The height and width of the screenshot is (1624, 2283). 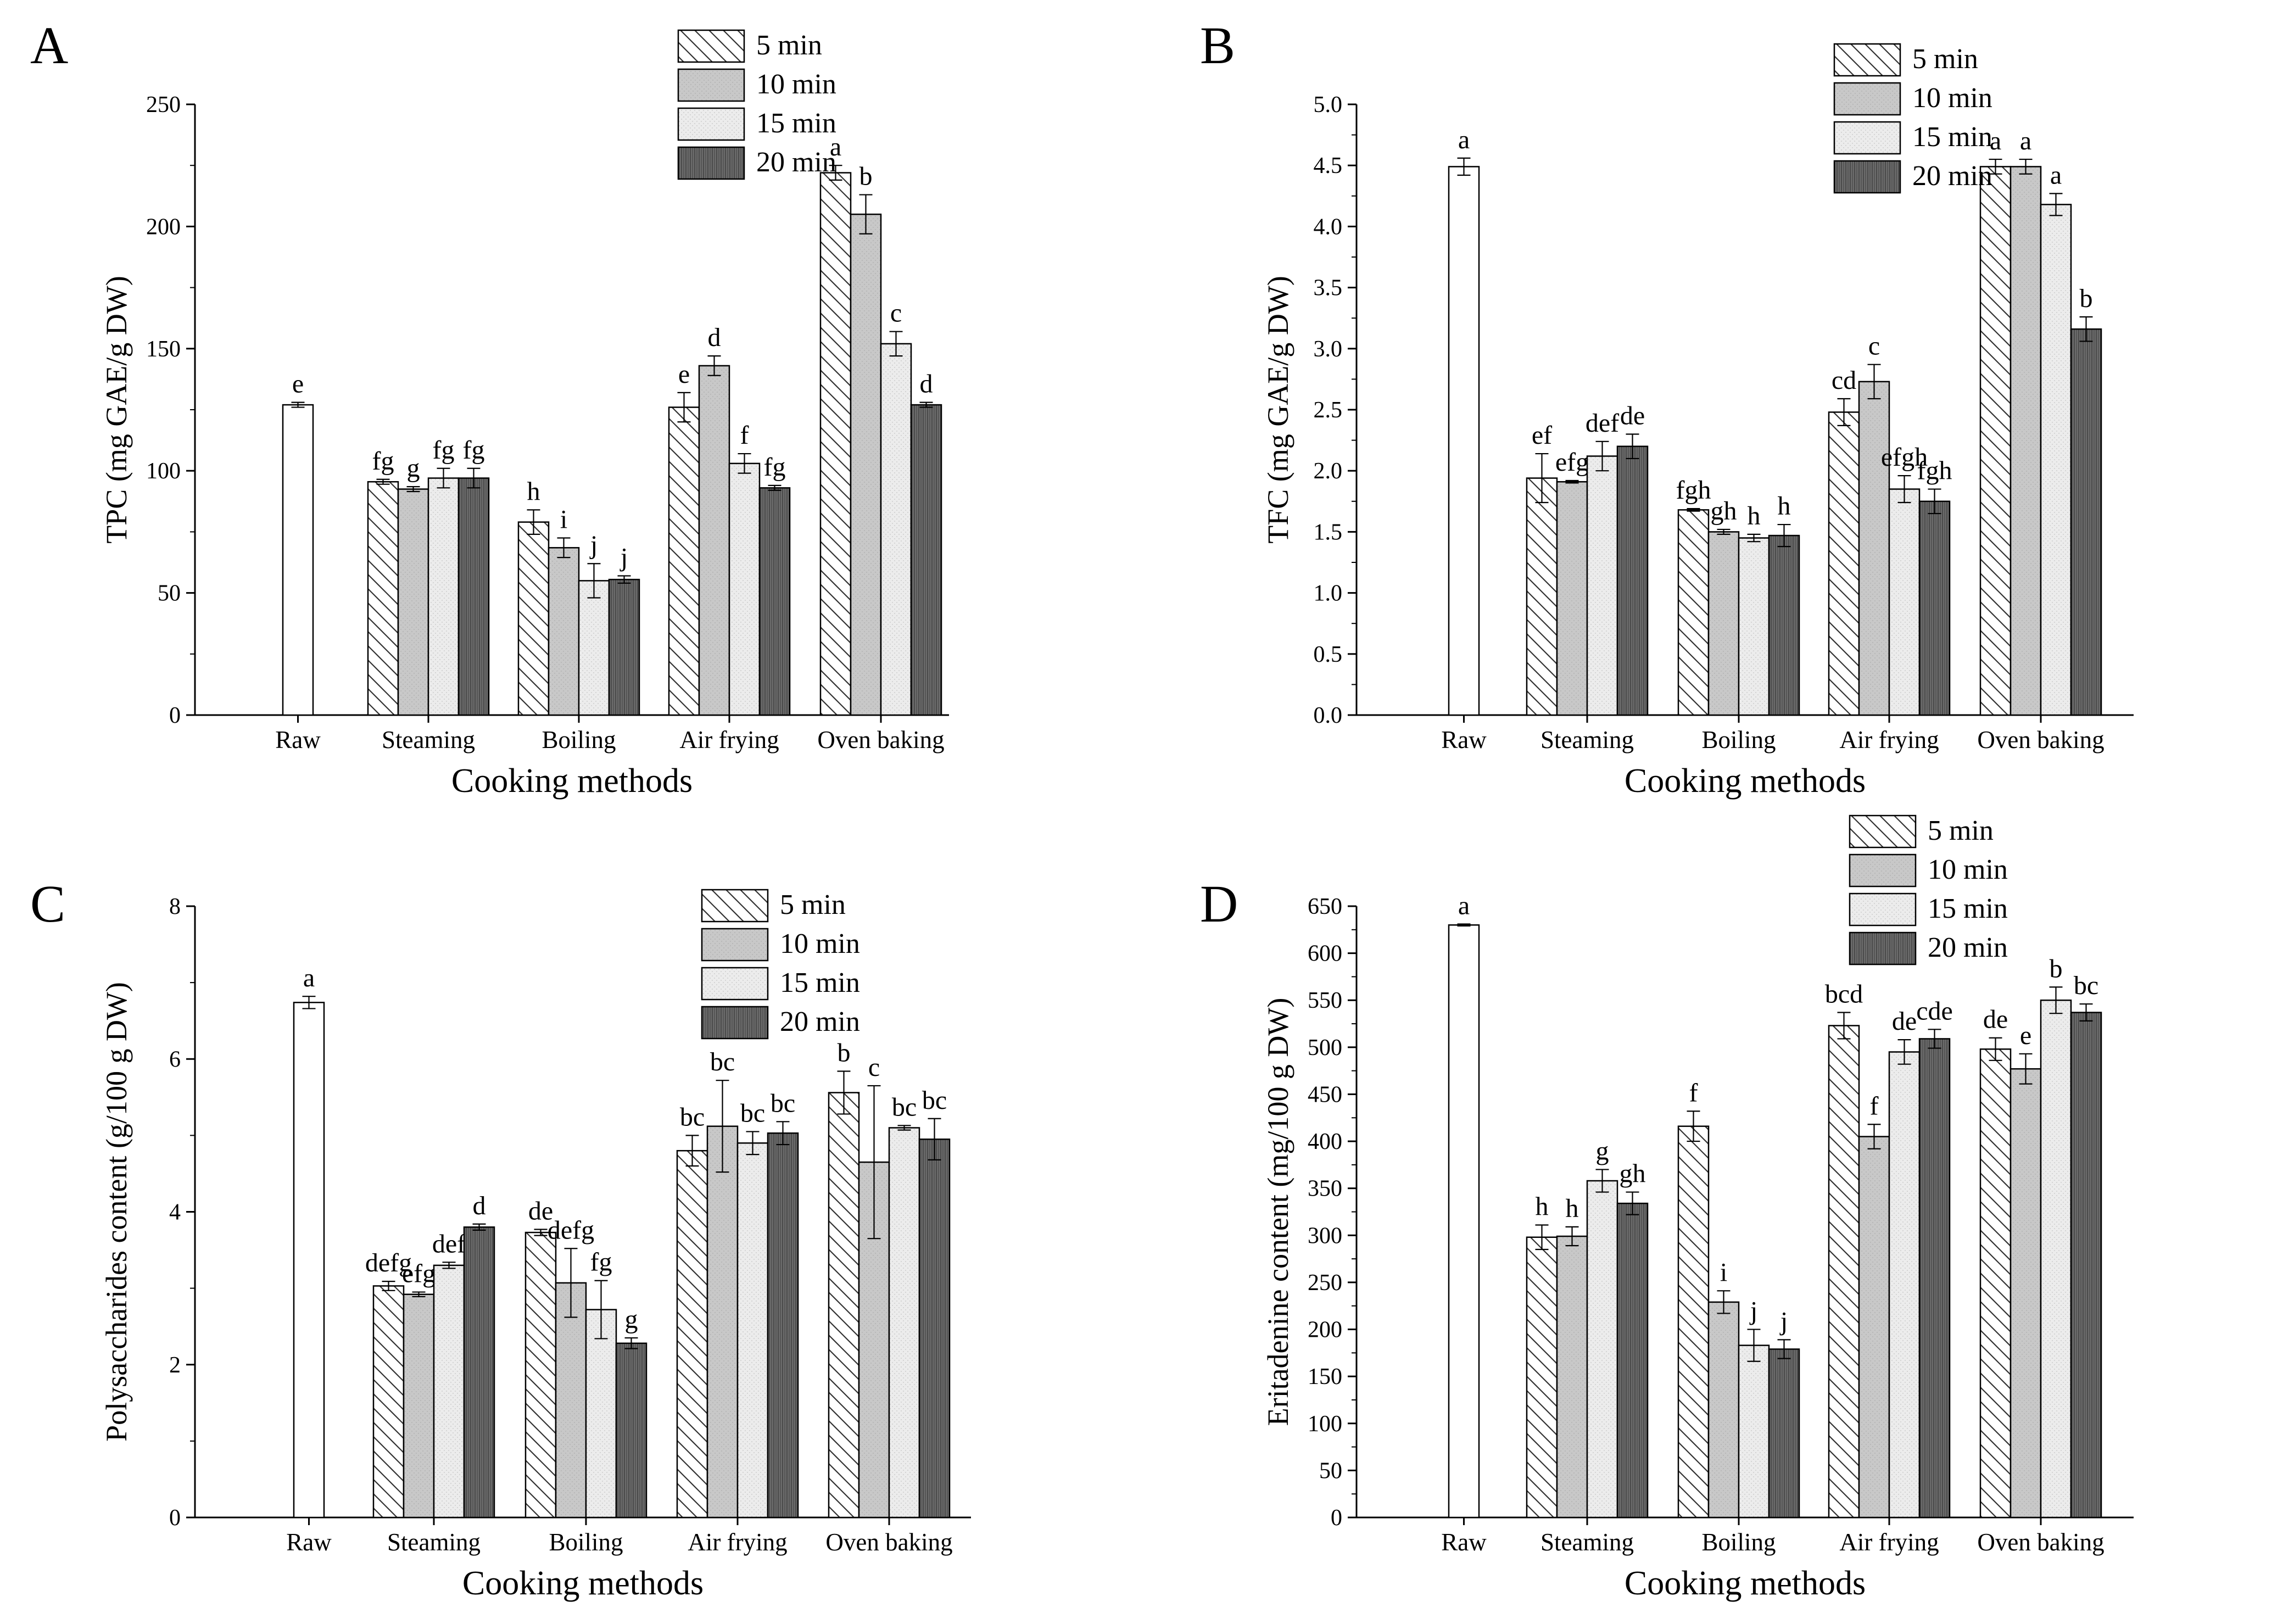 I want to click on x-axis-title: Cooking methods, so click(x=1745, y=781).